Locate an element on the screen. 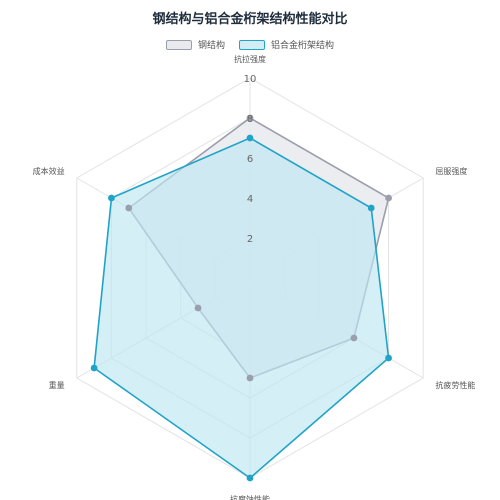 The image size is (500, 500). tick-label: 10 is located at coordinates (250, 79).